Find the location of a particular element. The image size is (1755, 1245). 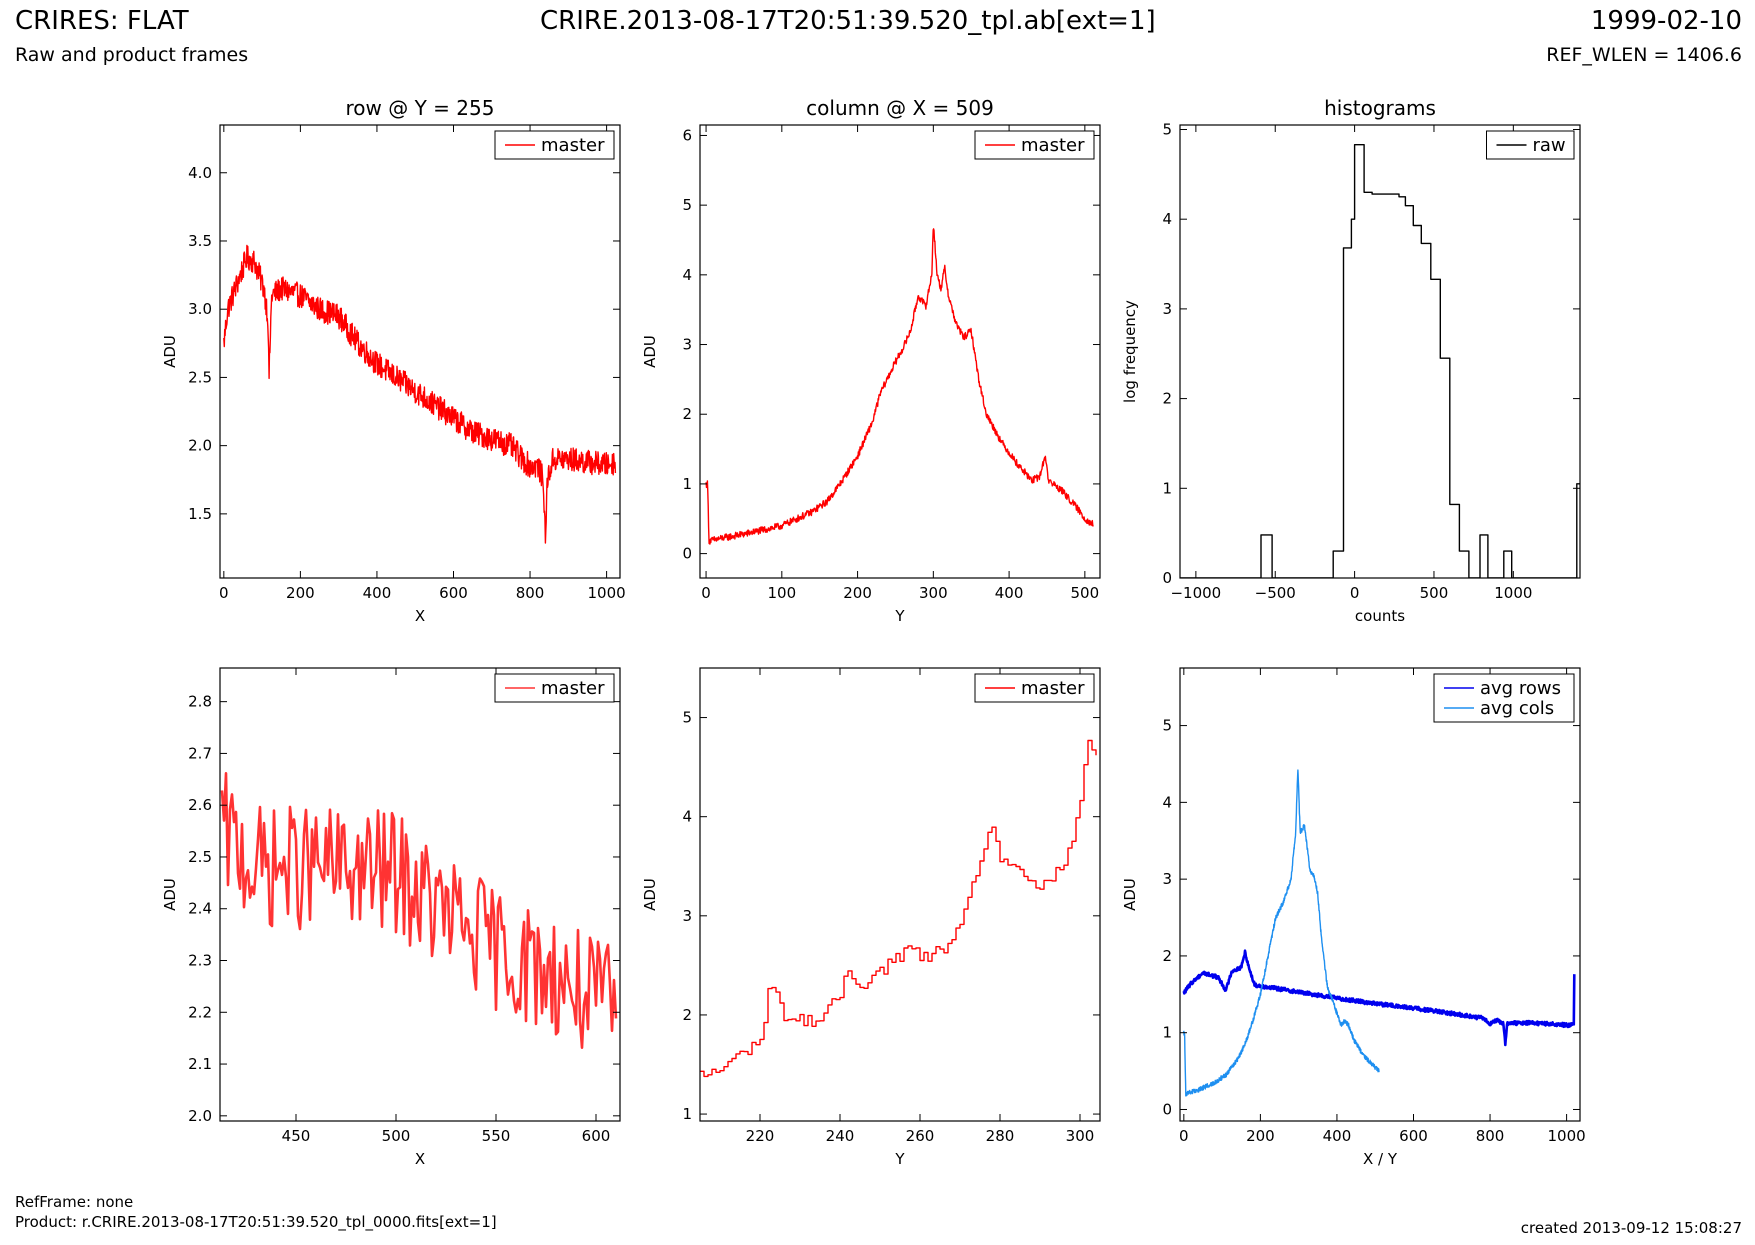

series-line-raw is located at coordinates (1380, 361).